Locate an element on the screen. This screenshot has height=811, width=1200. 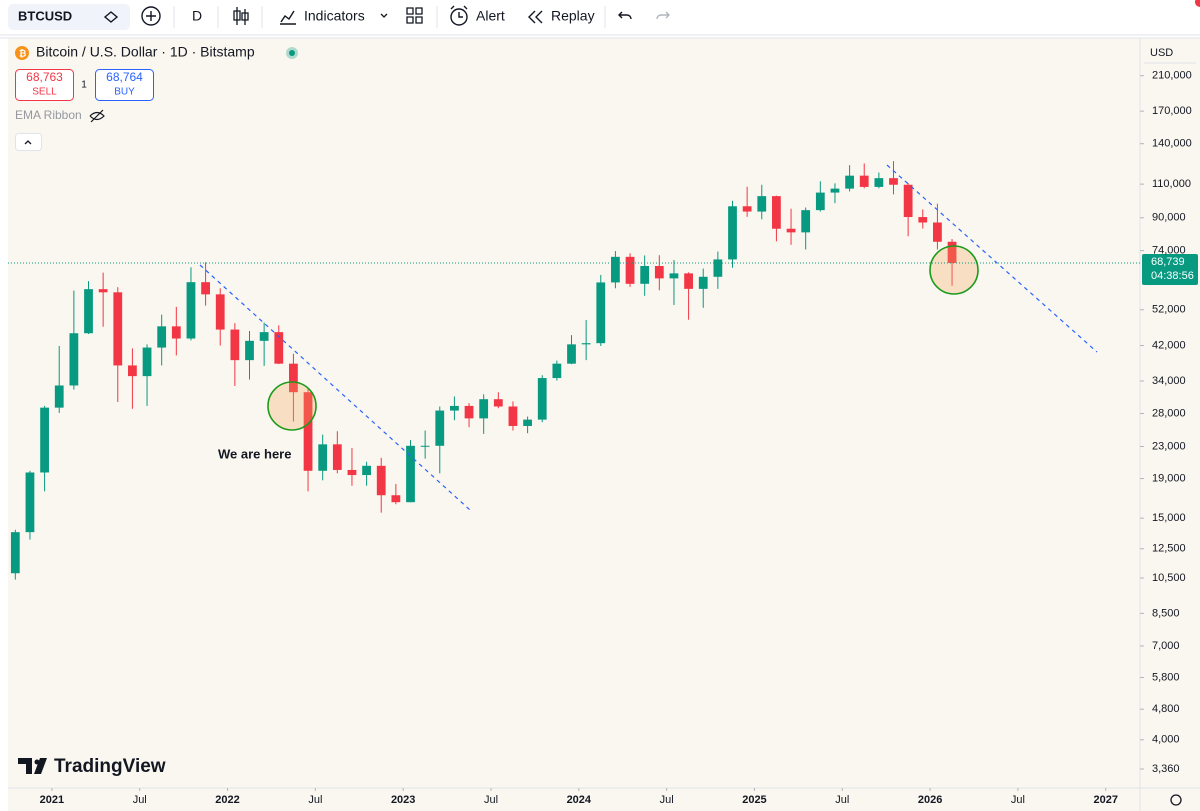
y-tick-label: 23,000 is located at coordinates (1169, 446).